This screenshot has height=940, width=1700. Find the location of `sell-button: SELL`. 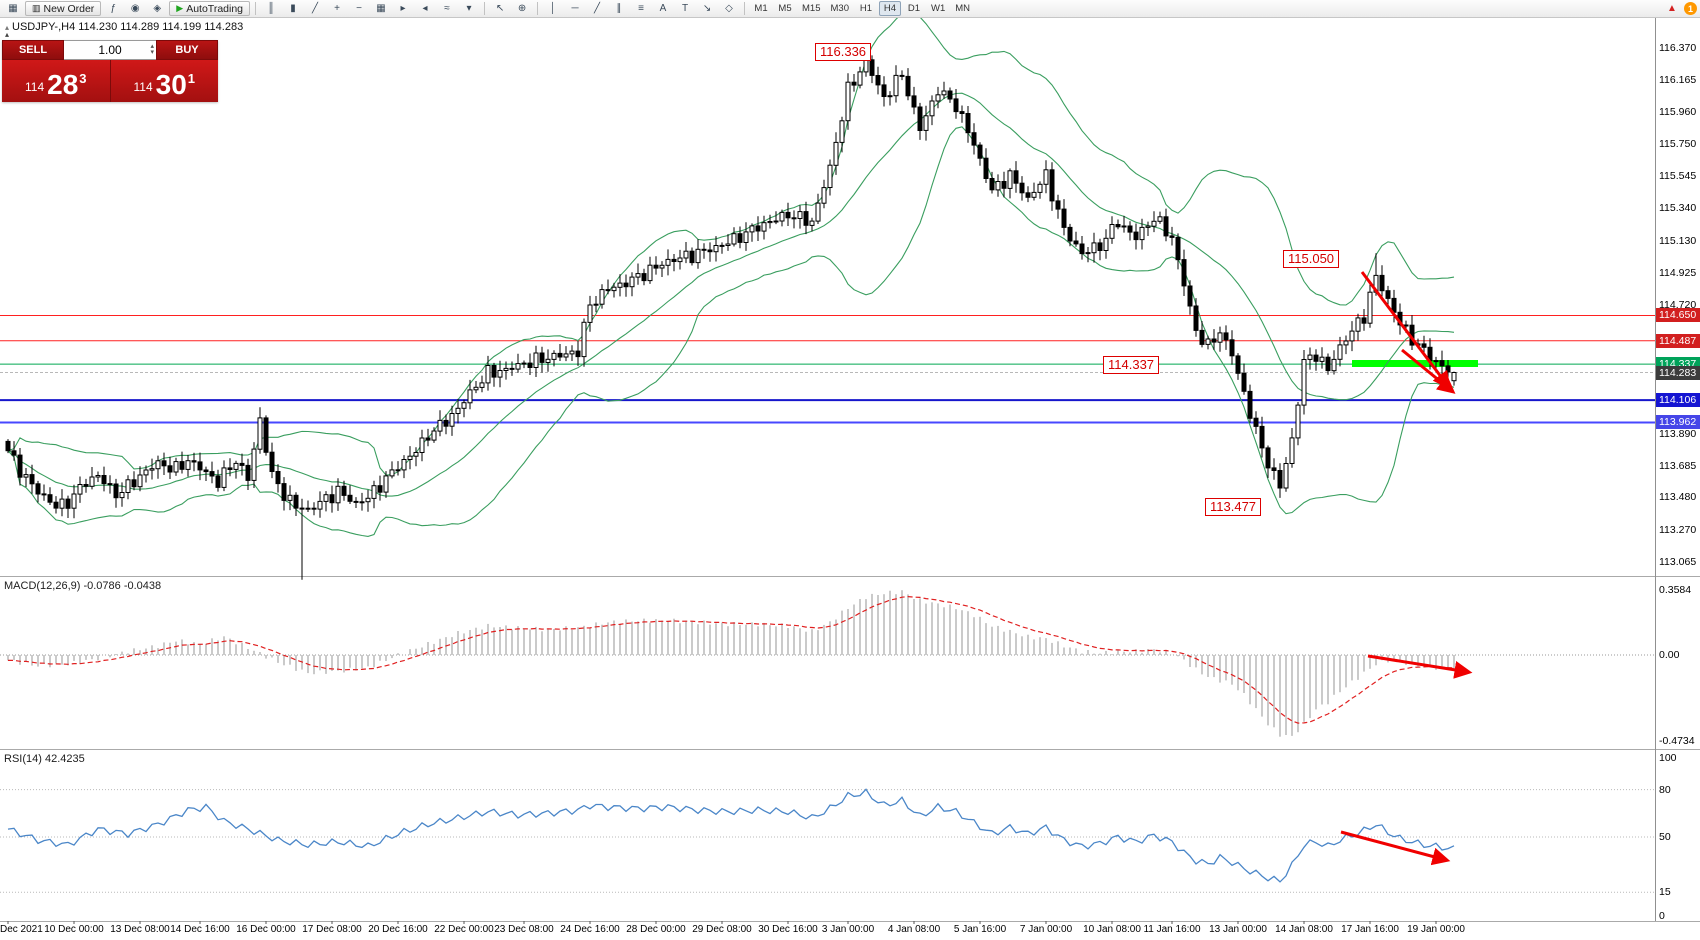

sell-button: SELL is located at coordinates (33, 50).